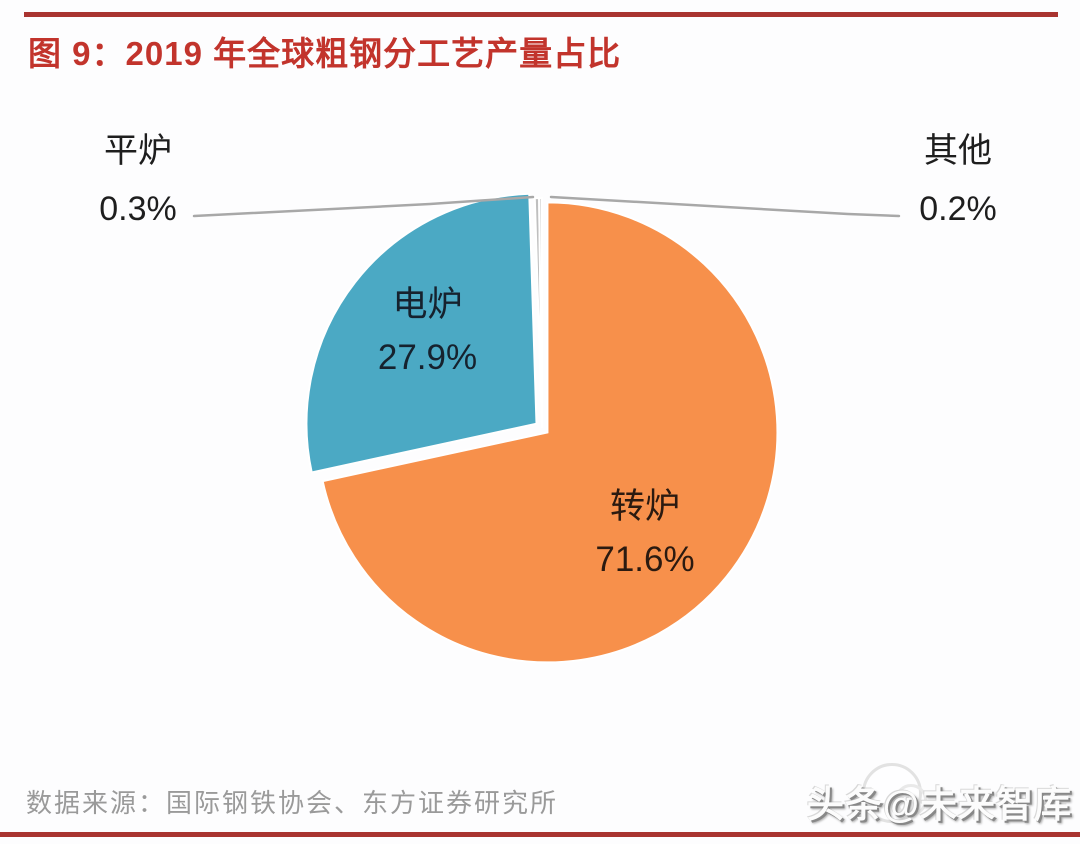  Describe the element at coordinates (958, 151) in the screenshot. I see `callout-qita-label: 其他` at that location.